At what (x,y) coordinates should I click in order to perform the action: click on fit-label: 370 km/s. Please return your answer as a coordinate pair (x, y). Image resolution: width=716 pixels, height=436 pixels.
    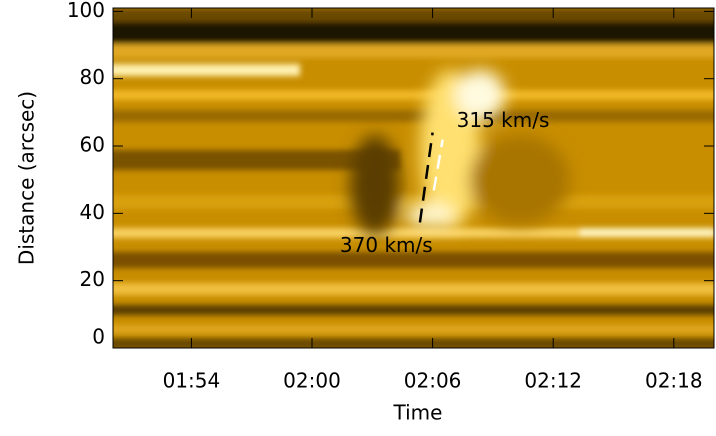
    Looking at the image, I should click on (386, 245).